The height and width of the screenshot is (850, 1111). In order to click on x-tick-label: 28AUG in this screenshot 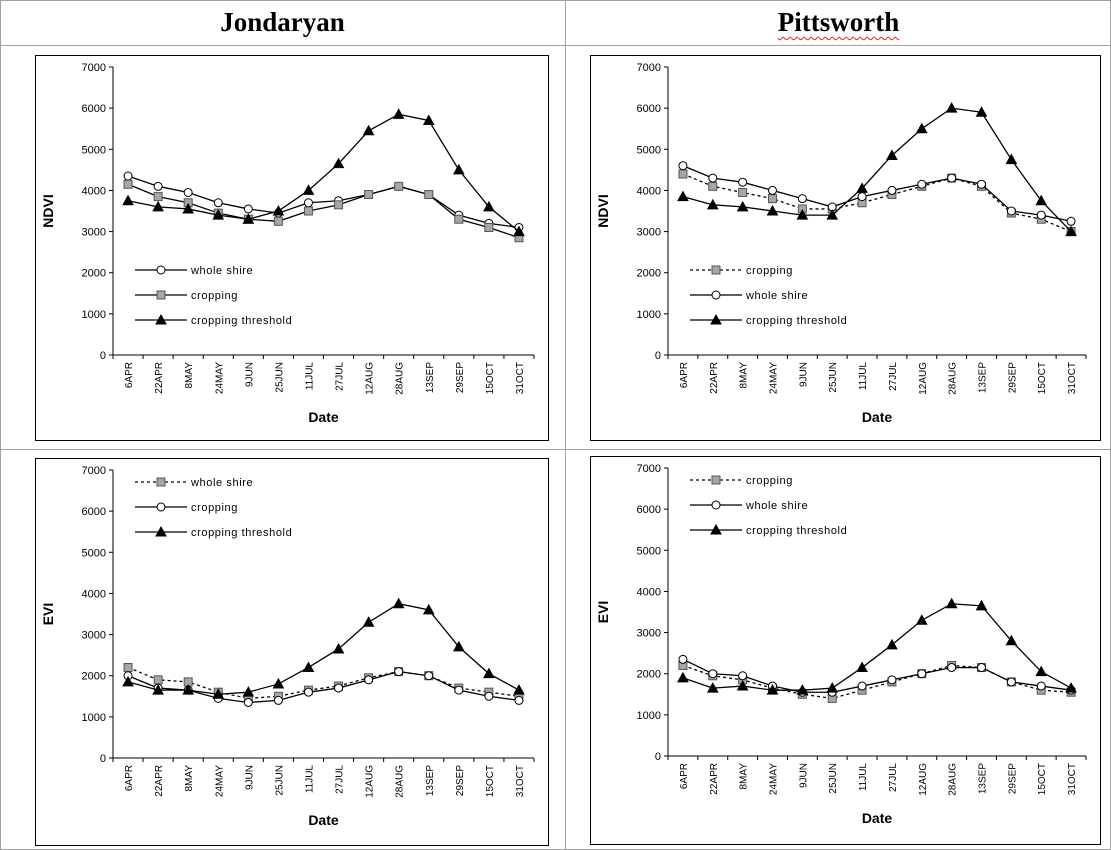, I will do `click(400, 781)`.